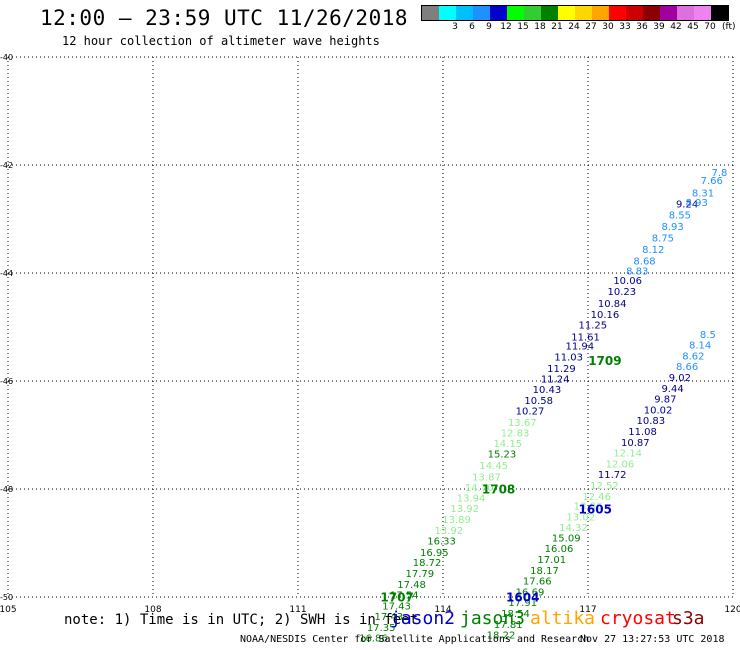  Describe the element at coordinates (588, 507) in the screenshot. I see `wave-height-label: 13.06` at that location.